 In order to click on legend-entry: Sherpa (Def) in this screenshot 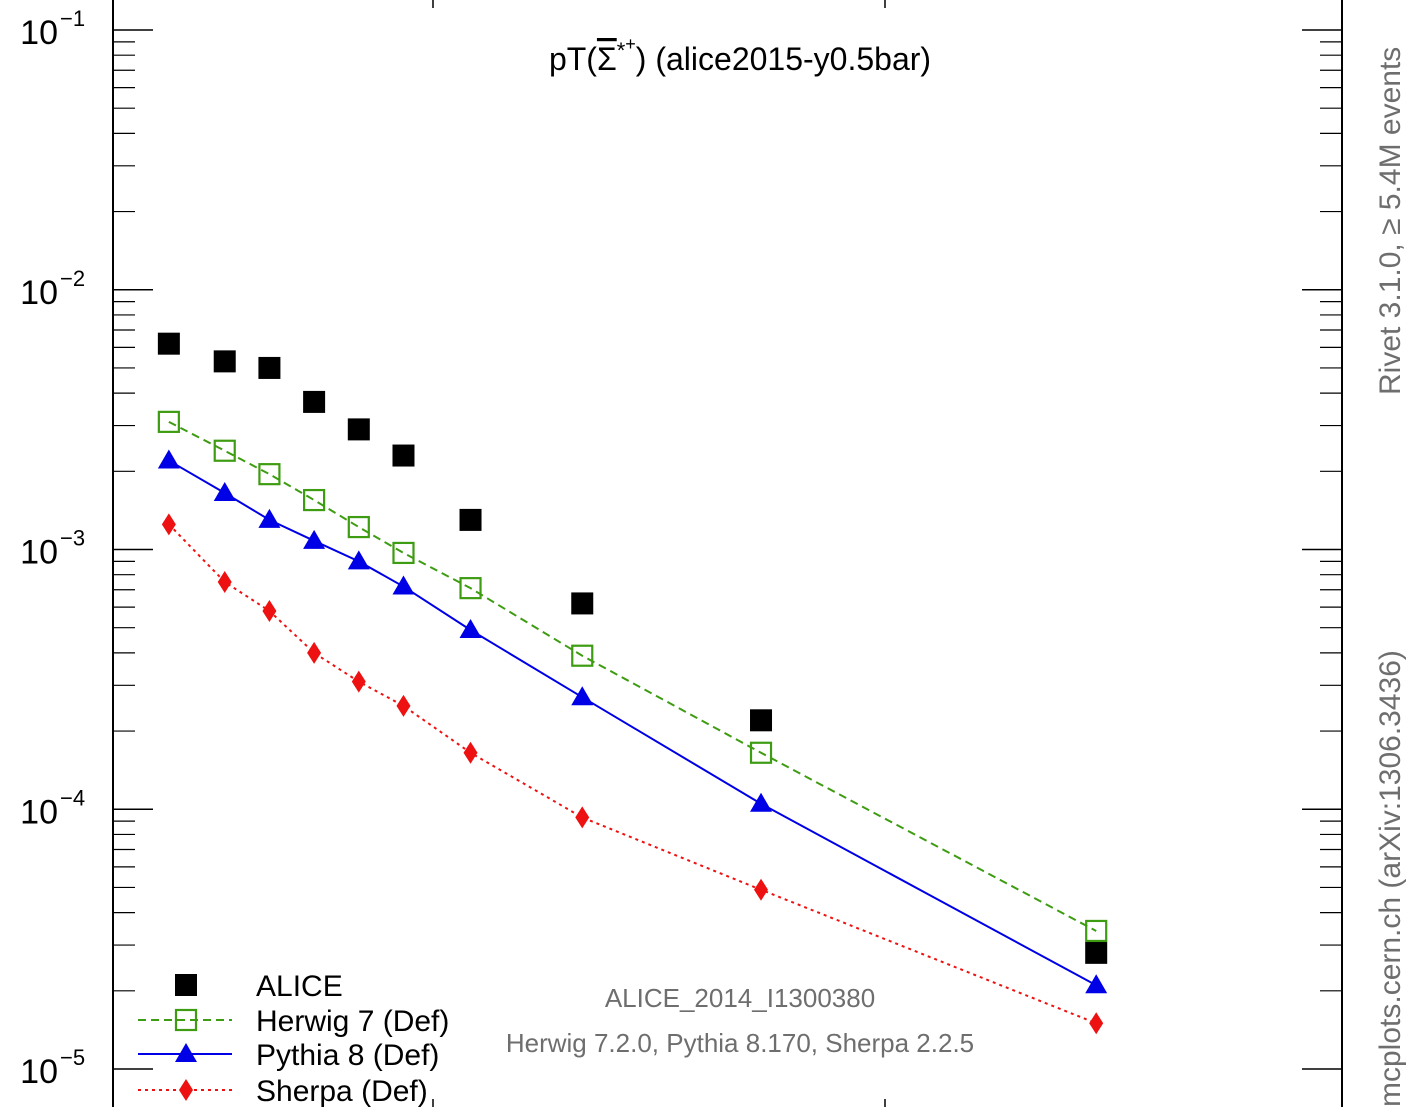, I will do `click(283, 1091)`.